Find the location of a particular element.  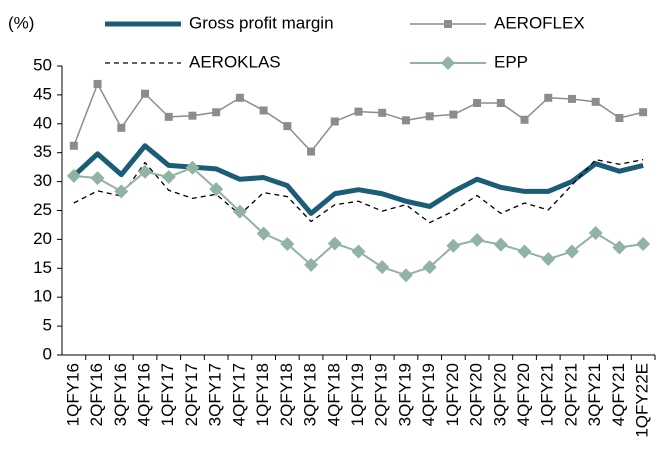

y-tick-label: 5 is located at coordinates (47, 325).